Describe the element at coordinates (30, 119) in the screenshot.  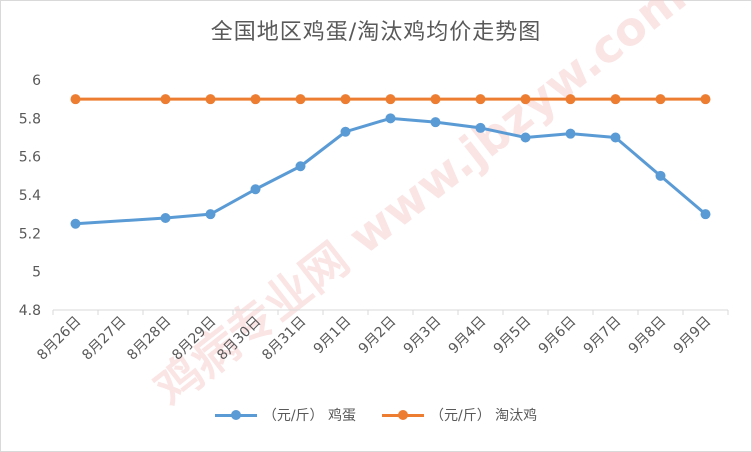
I see `y-tick-label: 5.8` at that location.